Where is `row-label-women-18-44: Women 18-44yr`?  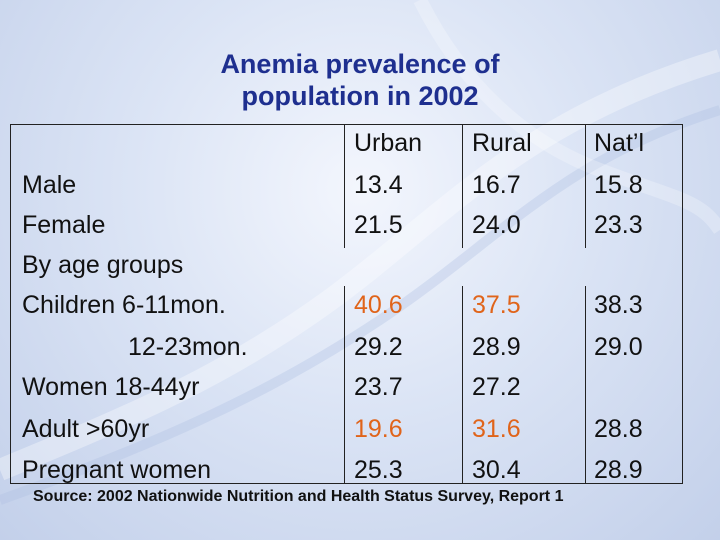
row-label-women-18-44: Women 18-44yr is located at coordinates (111, 387).